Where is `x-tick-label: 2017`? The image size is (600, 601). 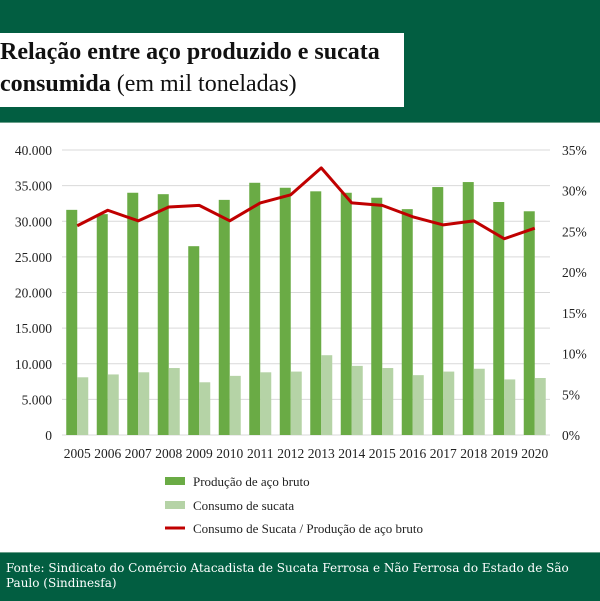 x-tick-label: 2017 is located at coordinates (443, 453).